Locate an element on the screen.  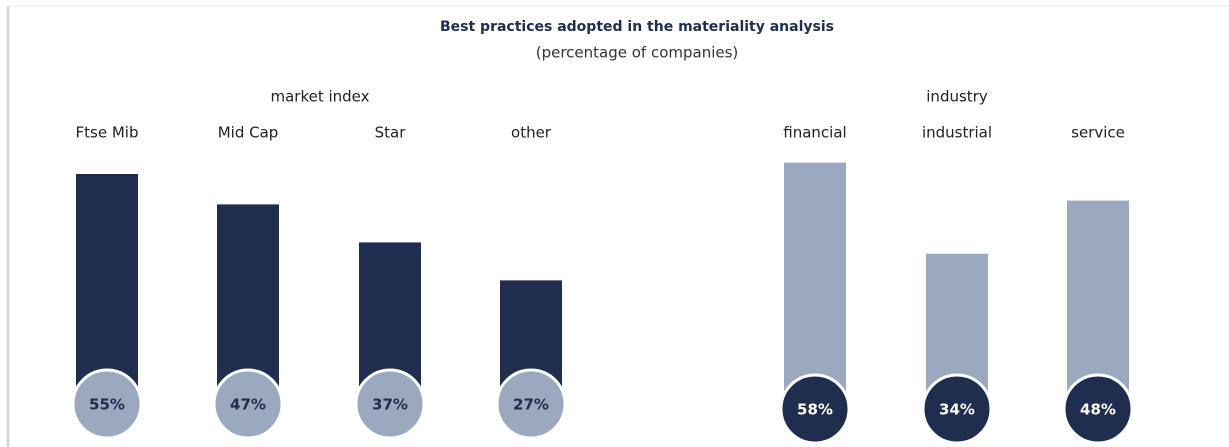
category-label: Ftse Mib is located at coordinates (107, 133).